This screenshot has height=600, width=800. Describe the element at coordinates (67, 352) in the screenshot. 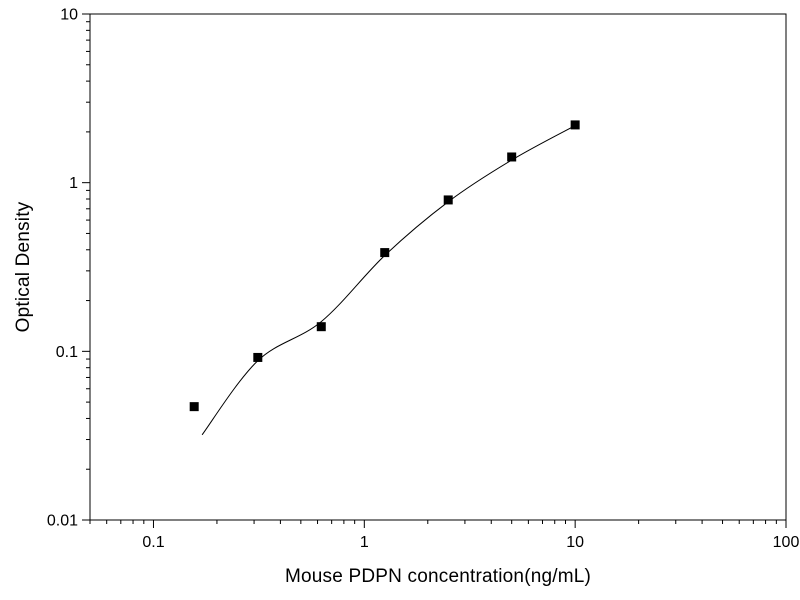

I see `y-axis-tick-label: 0.1` at that location.